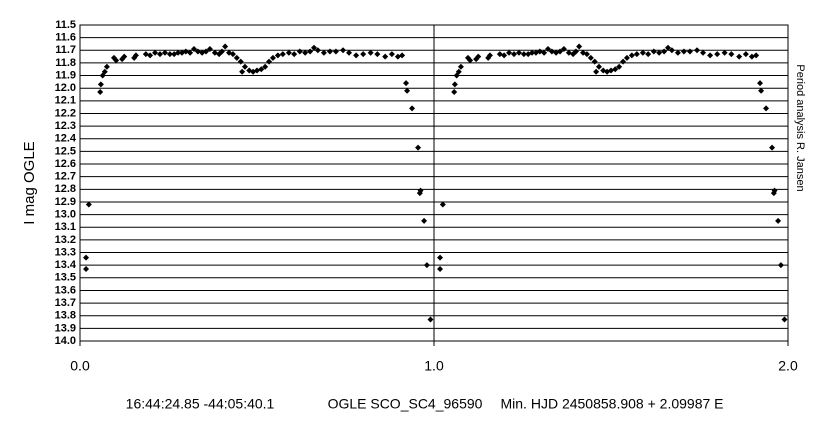 Image resolution: width=815 pixels, height=425 pixels. I want to click on y-tick-label: 11.6, so click(65, 38).